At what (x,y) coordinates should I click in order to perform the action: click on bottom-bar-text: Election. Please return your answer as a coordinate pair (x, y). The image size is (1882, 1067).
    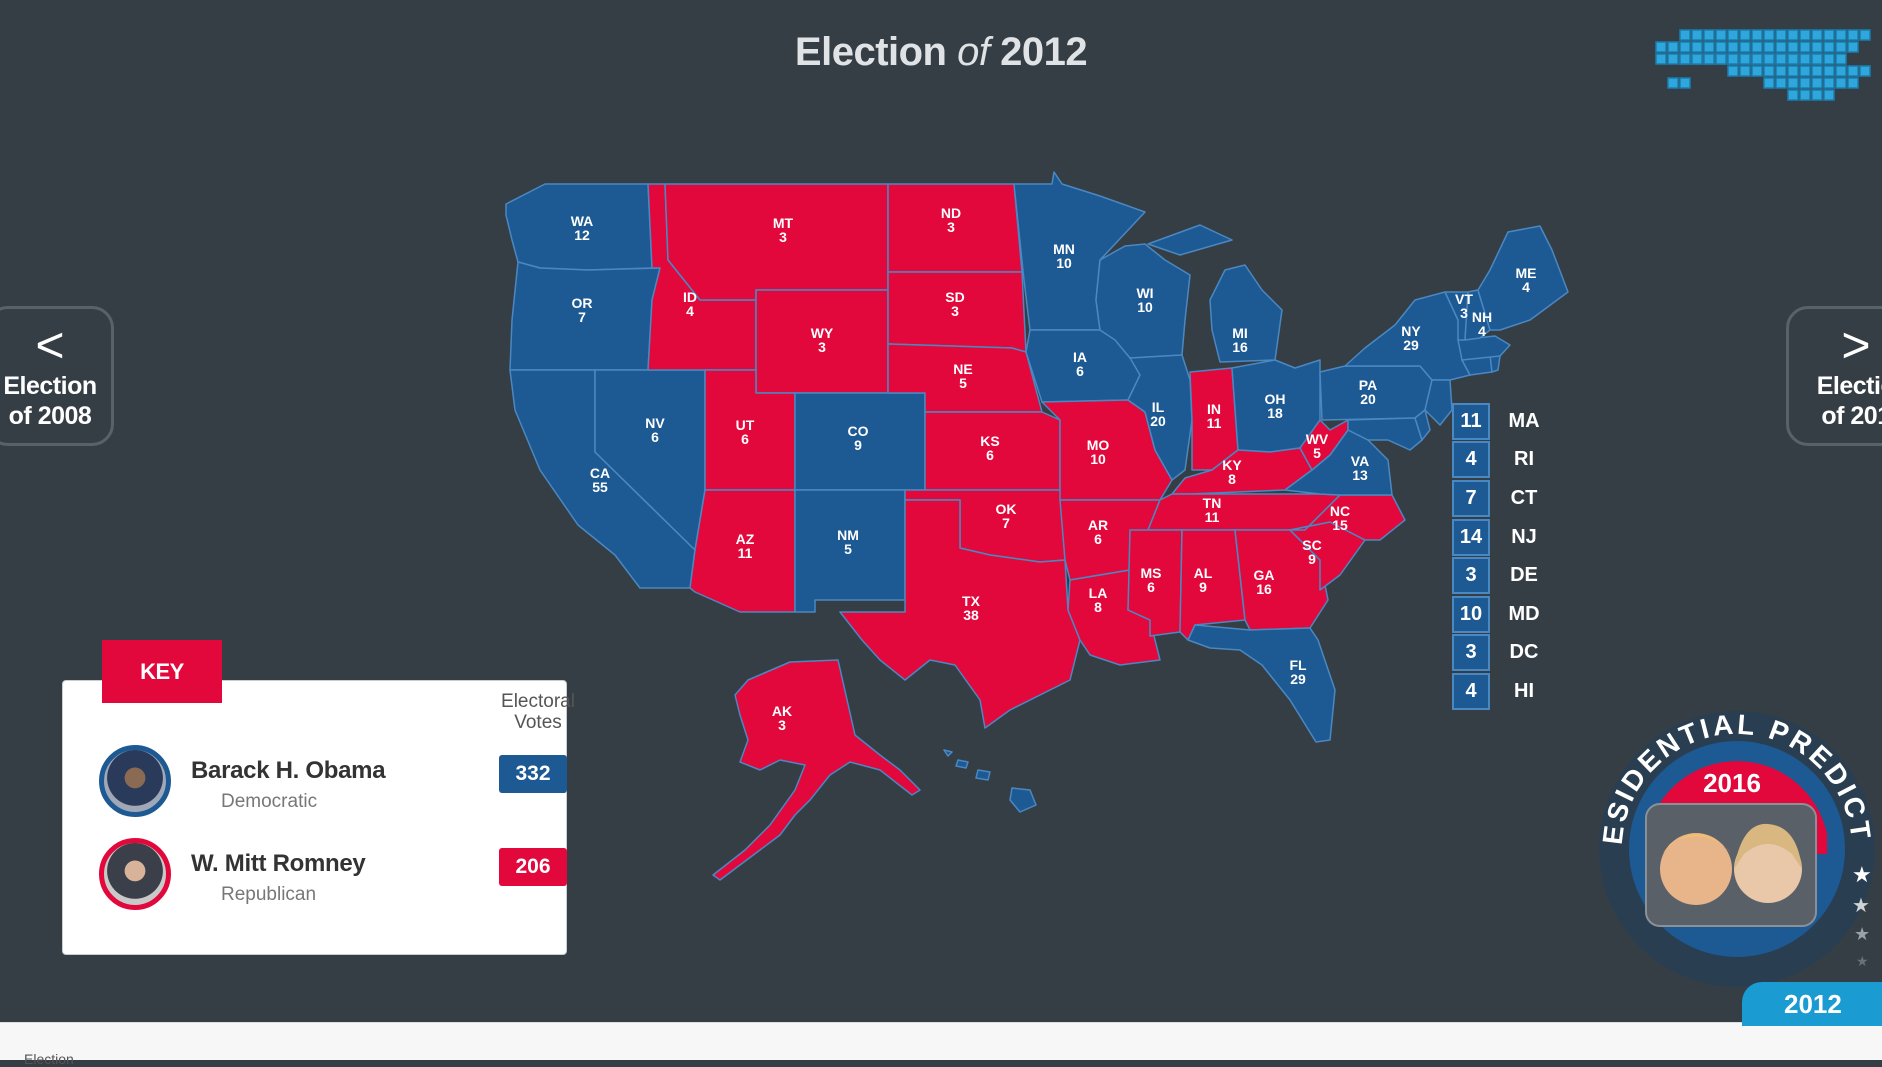
    Looking at the image, I should click on (49, 1059).